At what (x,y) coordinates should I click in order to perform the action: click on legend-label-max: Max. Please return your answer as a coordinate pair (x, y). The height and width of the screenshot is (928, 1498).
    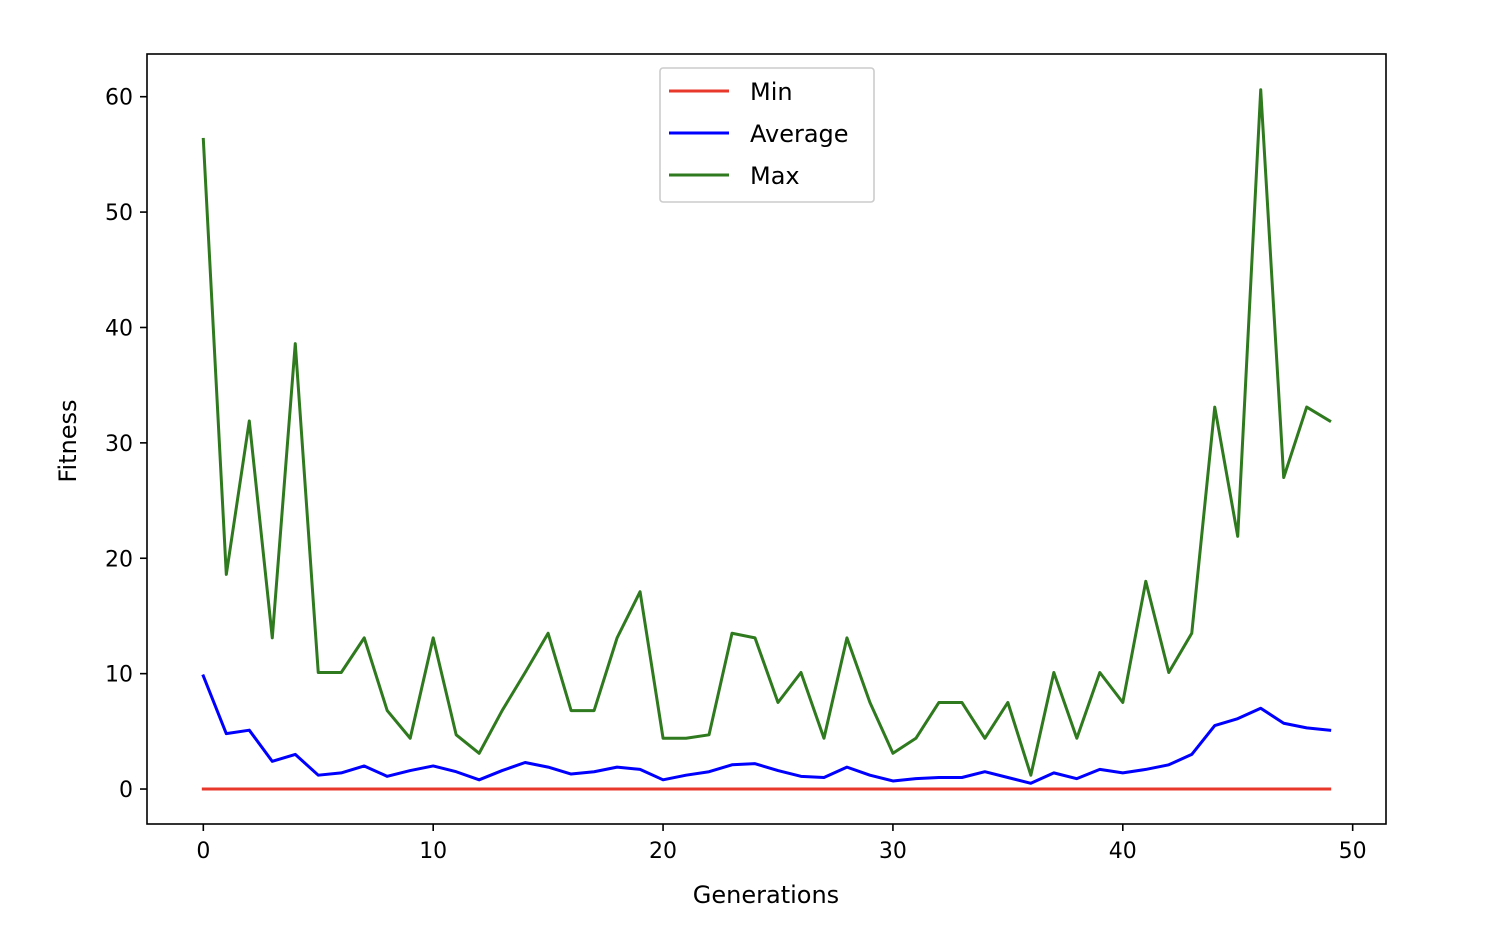
    Looking at the image, I should click on (775, 176).